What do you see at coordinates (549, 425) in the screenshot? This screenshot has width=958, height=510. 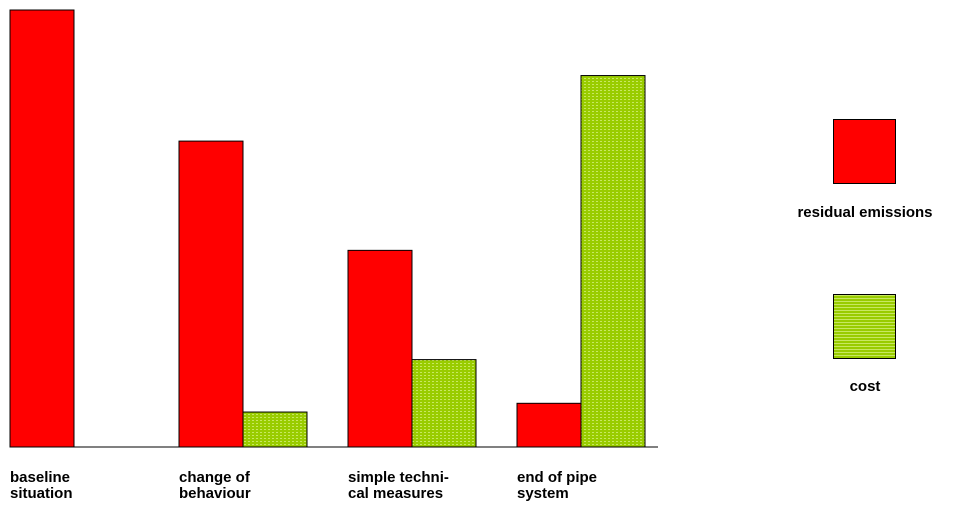 I see `bar-residual-emissions-end-of-pipe` at bounding box center [549, 425].